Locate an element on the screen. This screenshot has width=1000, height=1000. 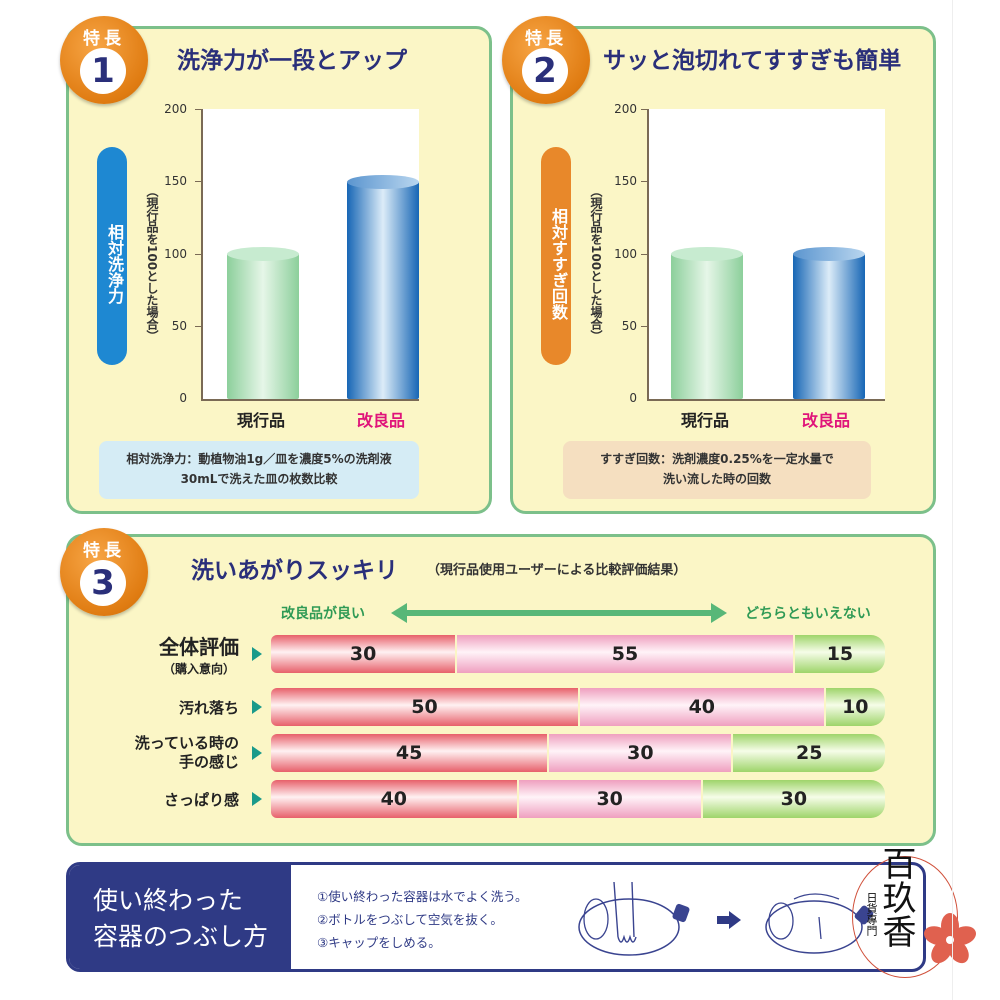
row-label-line1: 洗っている時の is located at coordinates (186, 743).